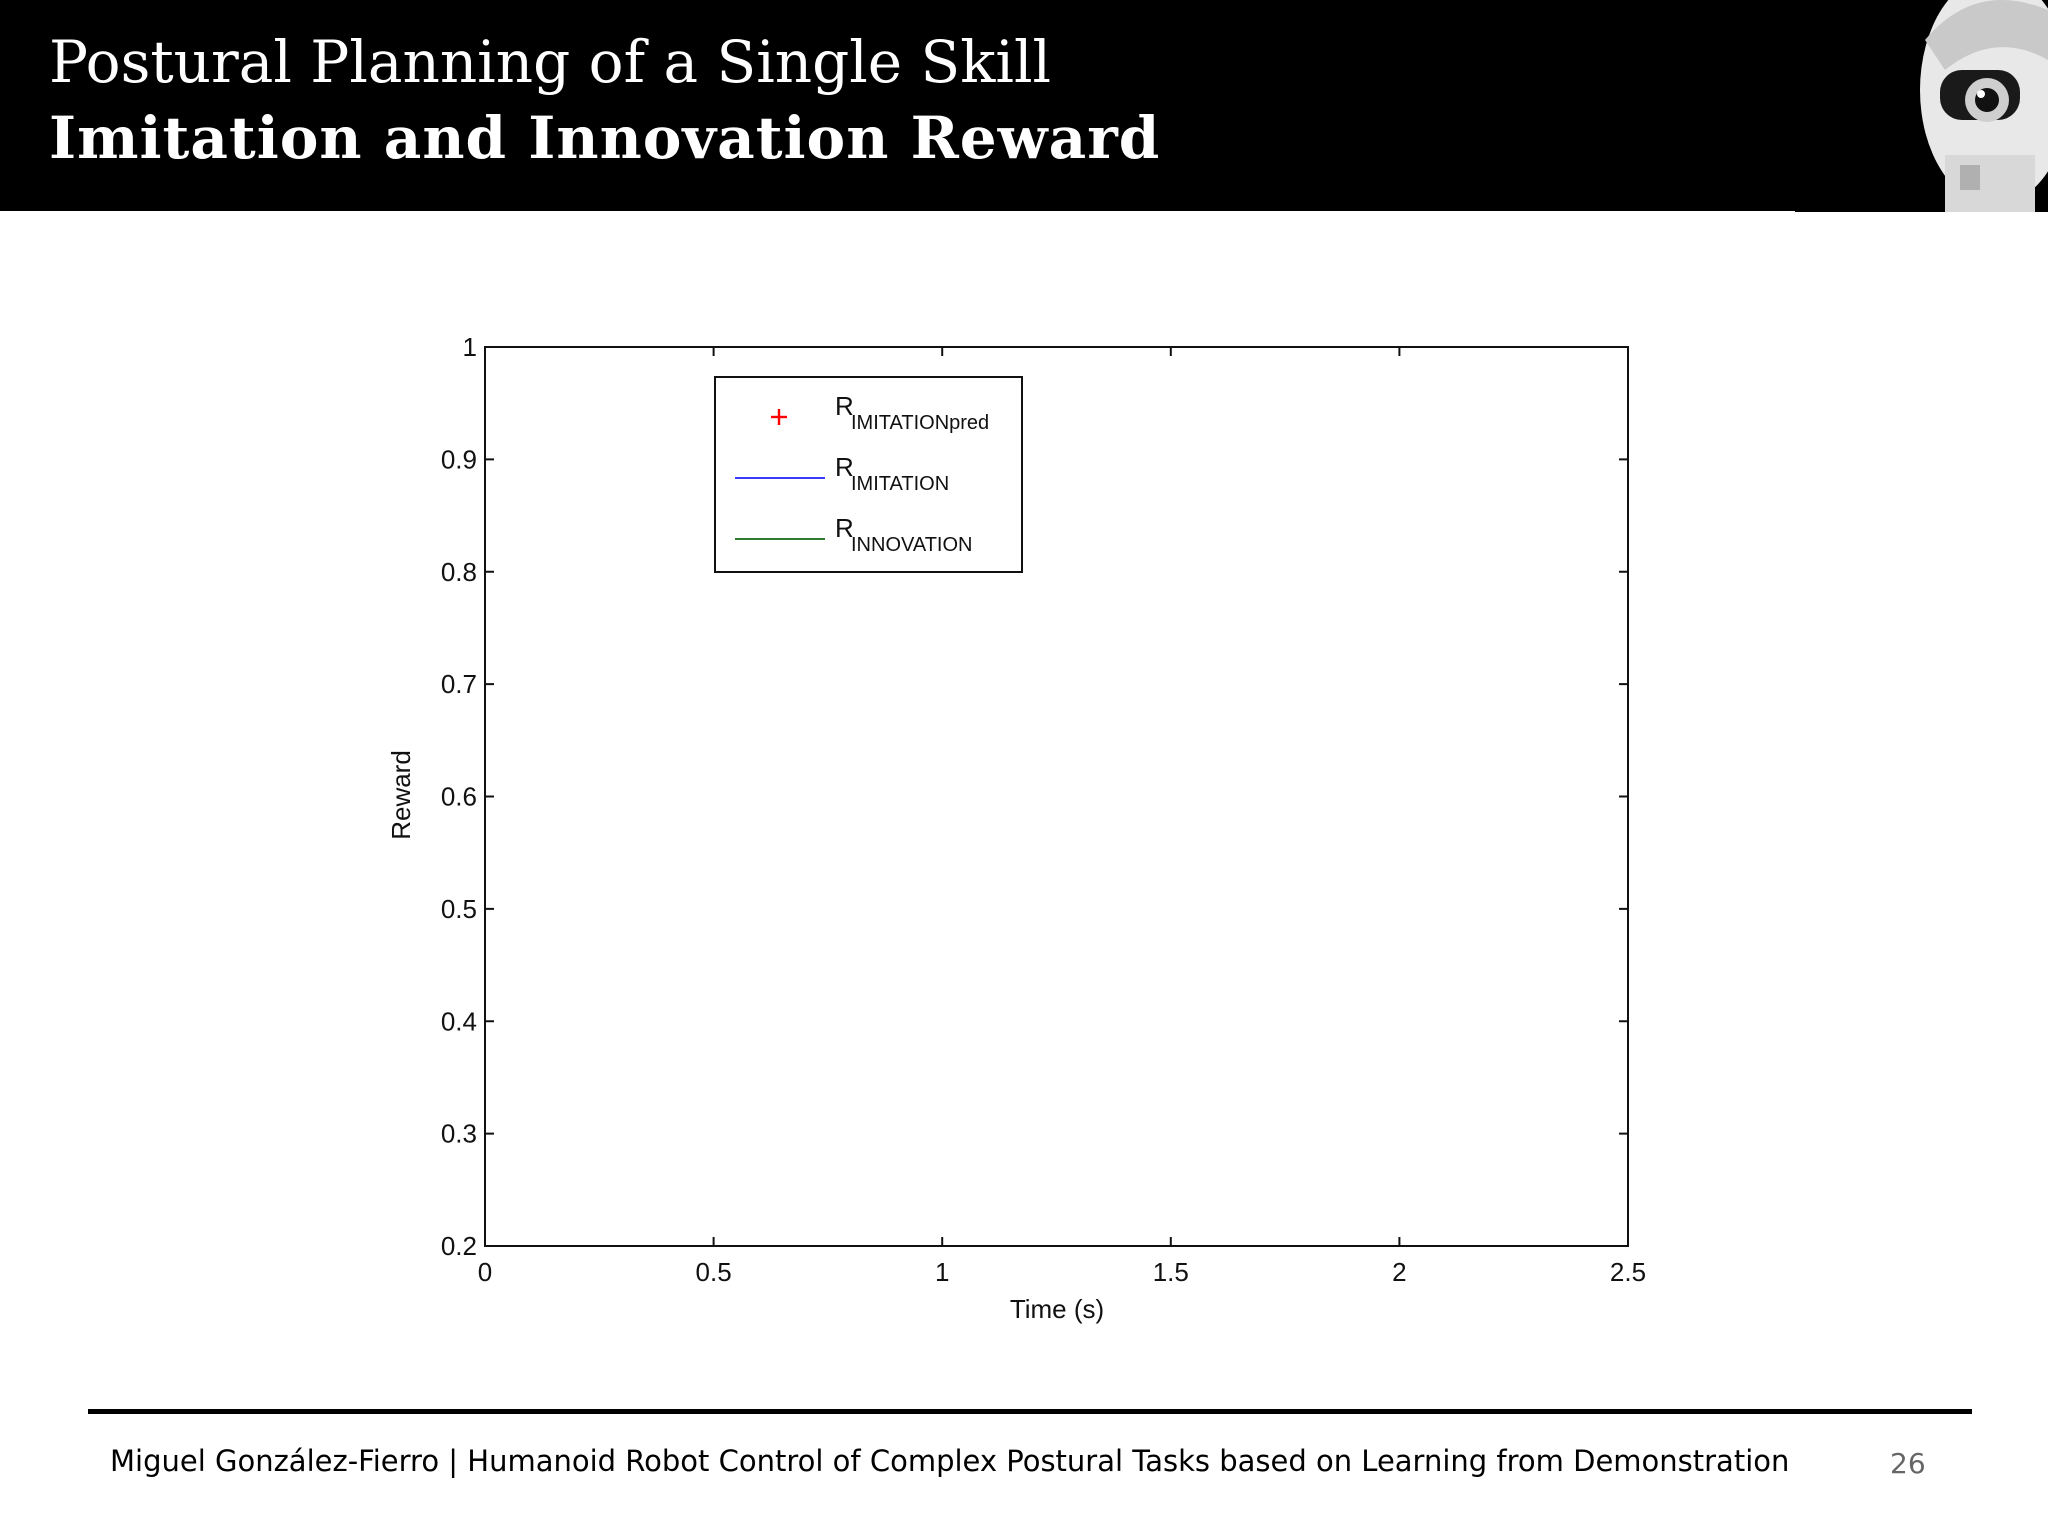 This screenshot has width=2048, height=1536. Describe the element at coordinates (942, 1272) in the screenshot. I see `x-tick-label: 1` at that location.